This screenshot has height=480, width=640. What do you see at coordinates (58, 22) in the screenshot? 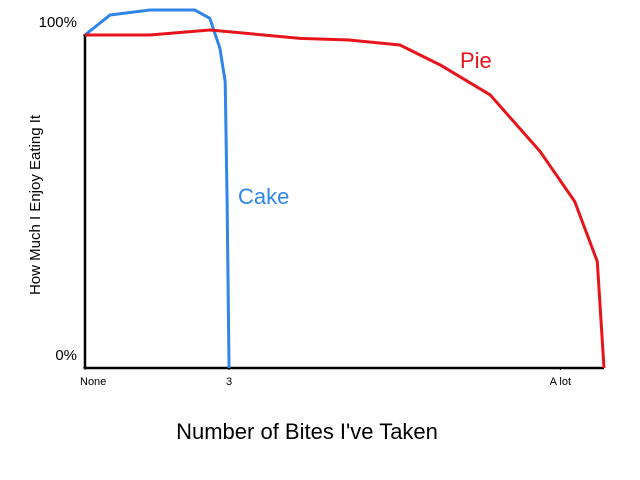
I see `y-tick-label: 100%` at bounding box center [58, 22].